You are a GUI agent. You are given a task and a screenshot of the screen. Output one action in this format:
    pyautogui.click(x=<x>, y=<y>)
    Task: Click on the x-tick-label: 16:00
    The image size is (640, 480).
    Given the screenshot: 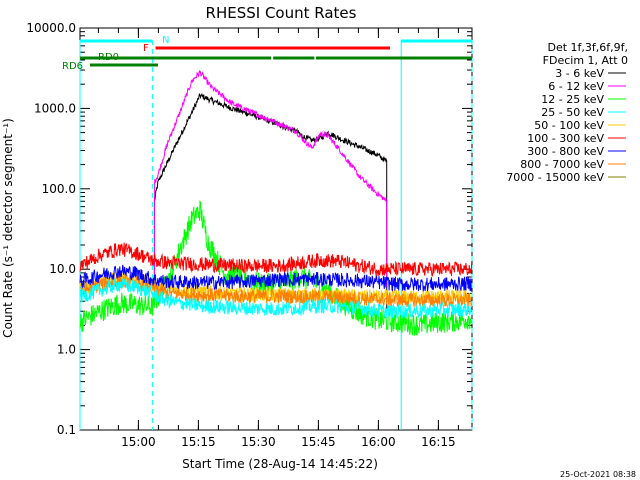 What is the action you would take?
    pyautogui.click(x=378, y=442)
    